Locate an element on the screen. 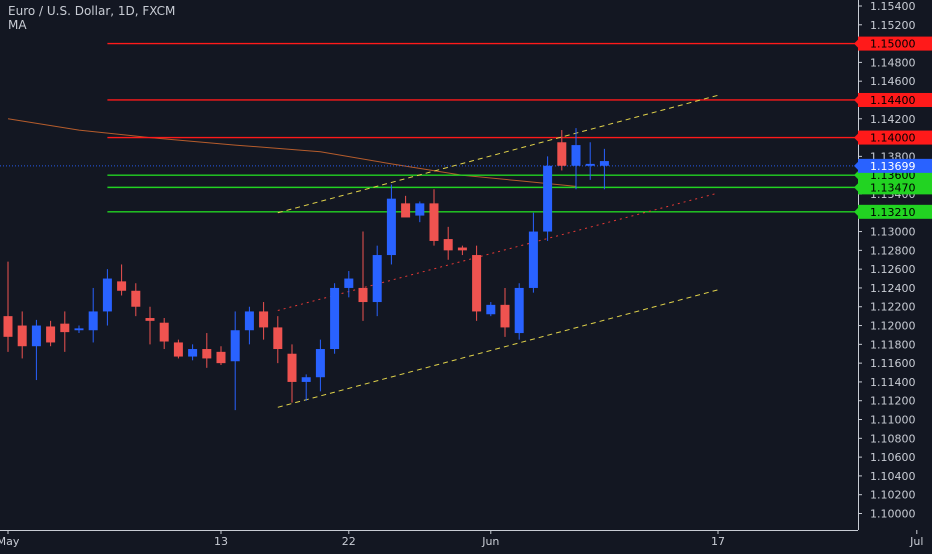 This screenshot has width=932, height=554. time-tick-label: Jun is located at coordinates (490, 541).